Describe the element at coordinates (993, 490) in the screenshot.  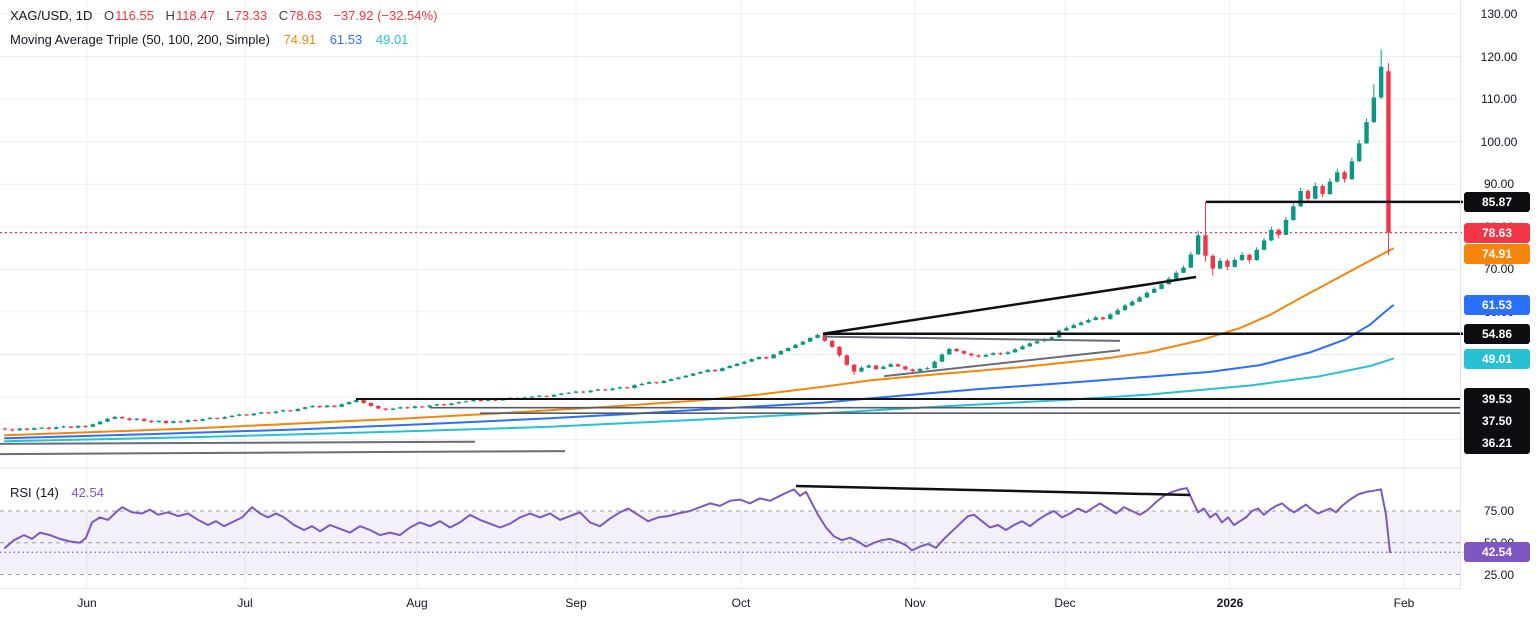
I see `rsi-trendline` at that location.